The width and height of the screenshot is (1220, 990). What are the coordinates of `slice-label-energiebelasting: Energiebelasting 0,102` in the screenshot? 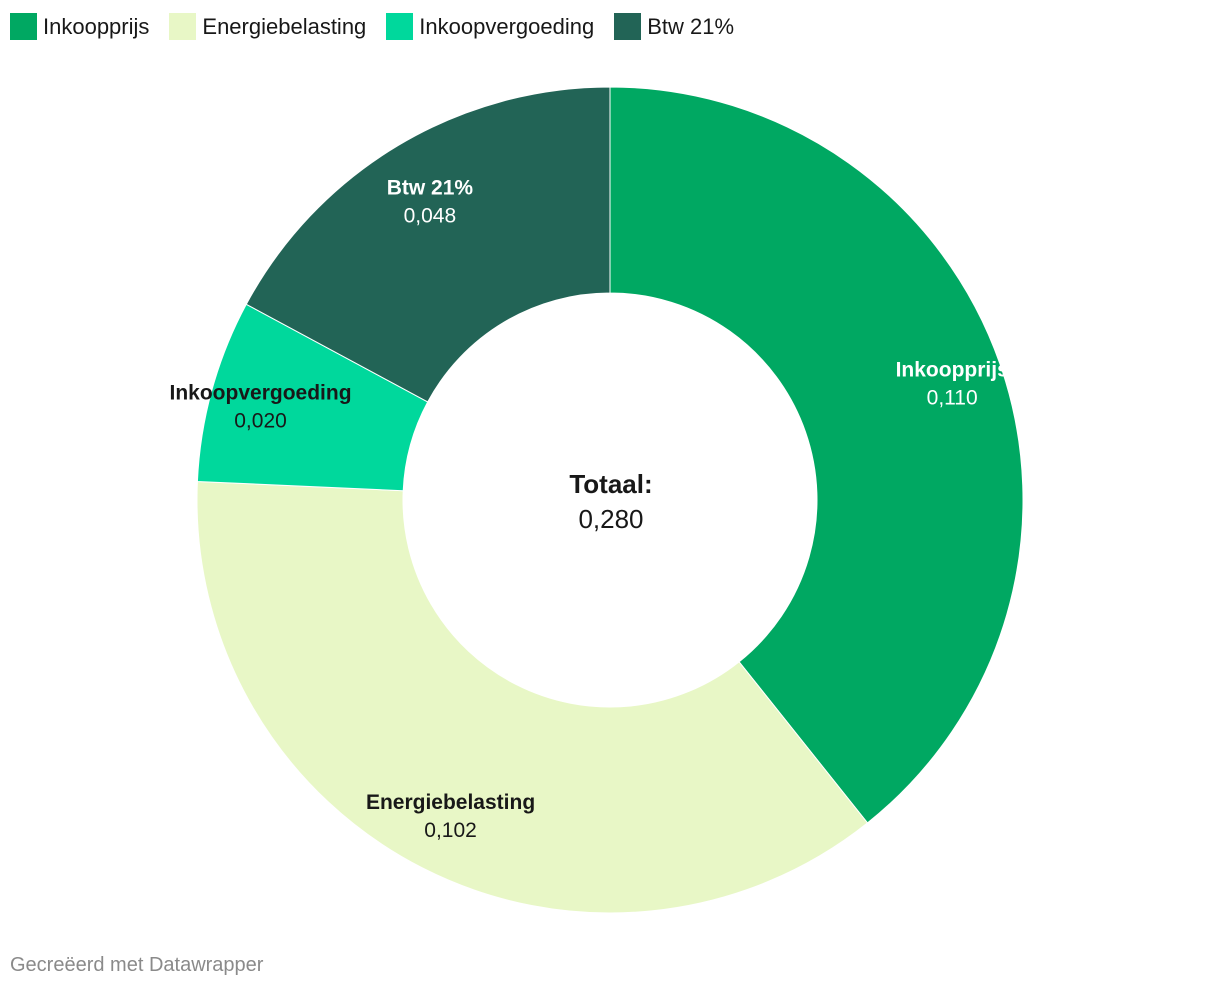 It's located at (450, 816).